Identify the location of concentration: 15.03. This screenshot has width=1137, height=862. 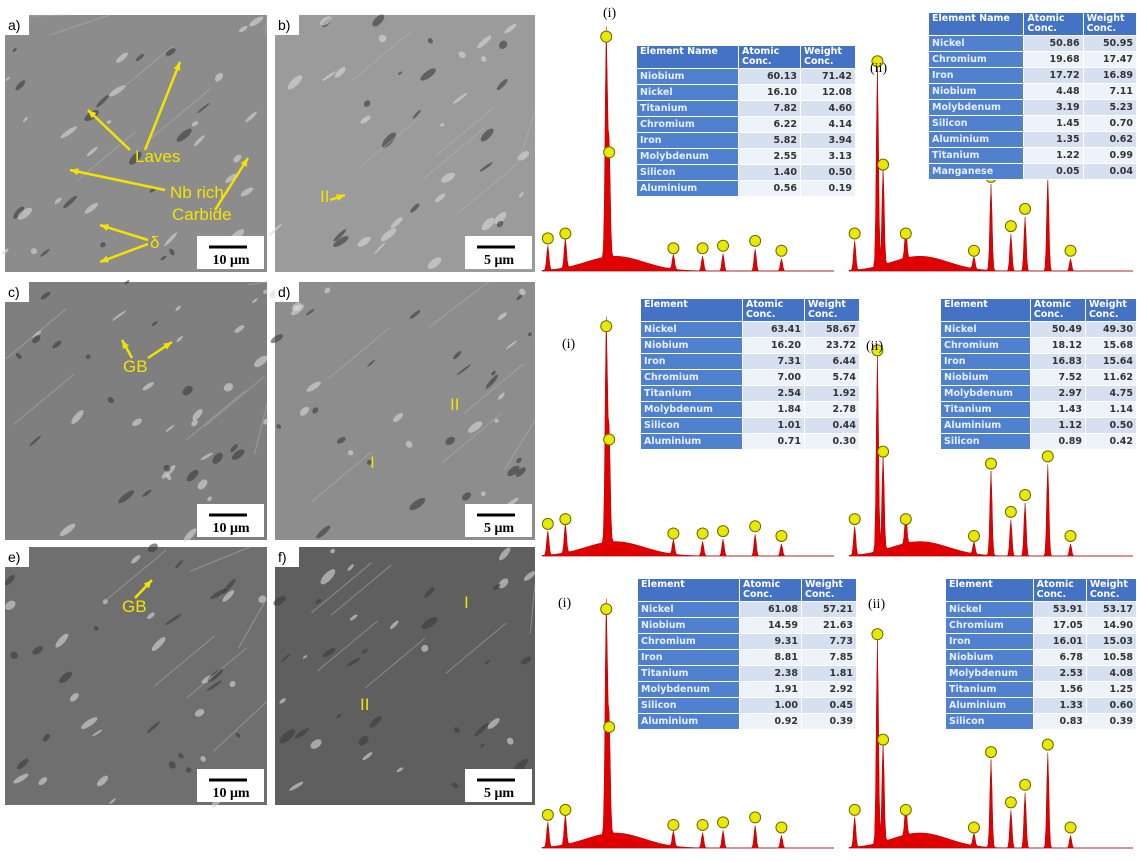
(1111, 641).